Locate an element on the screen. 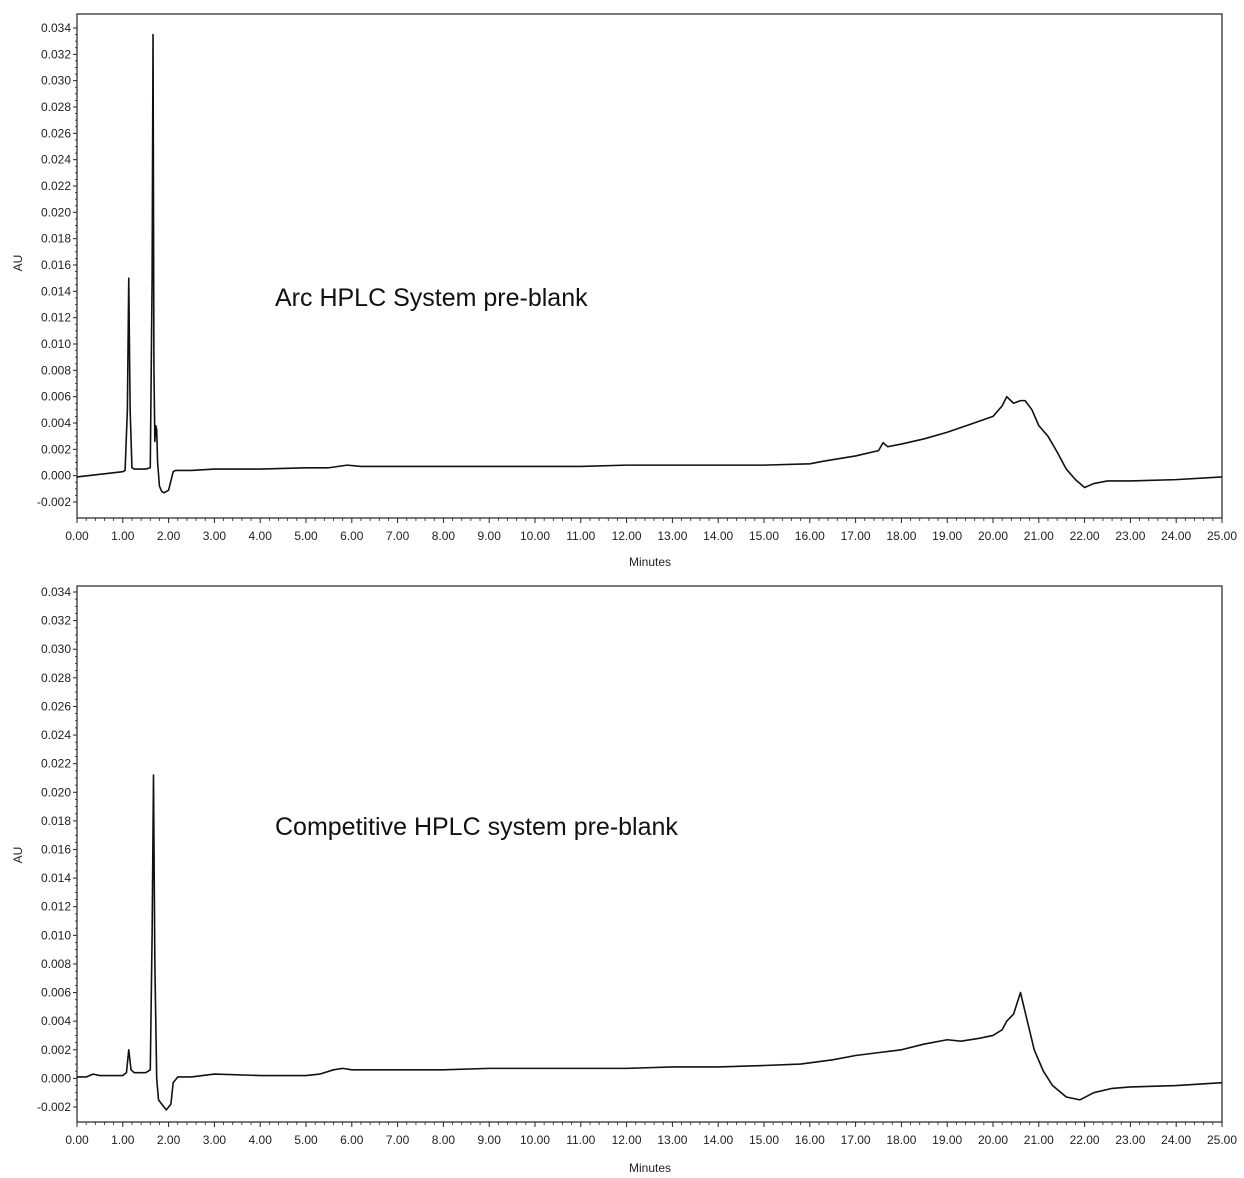 Image resolution: width=1244 pixels, height=1178 pixels. x-tick-label: 15.00 is located at coordinates (764, 1140).